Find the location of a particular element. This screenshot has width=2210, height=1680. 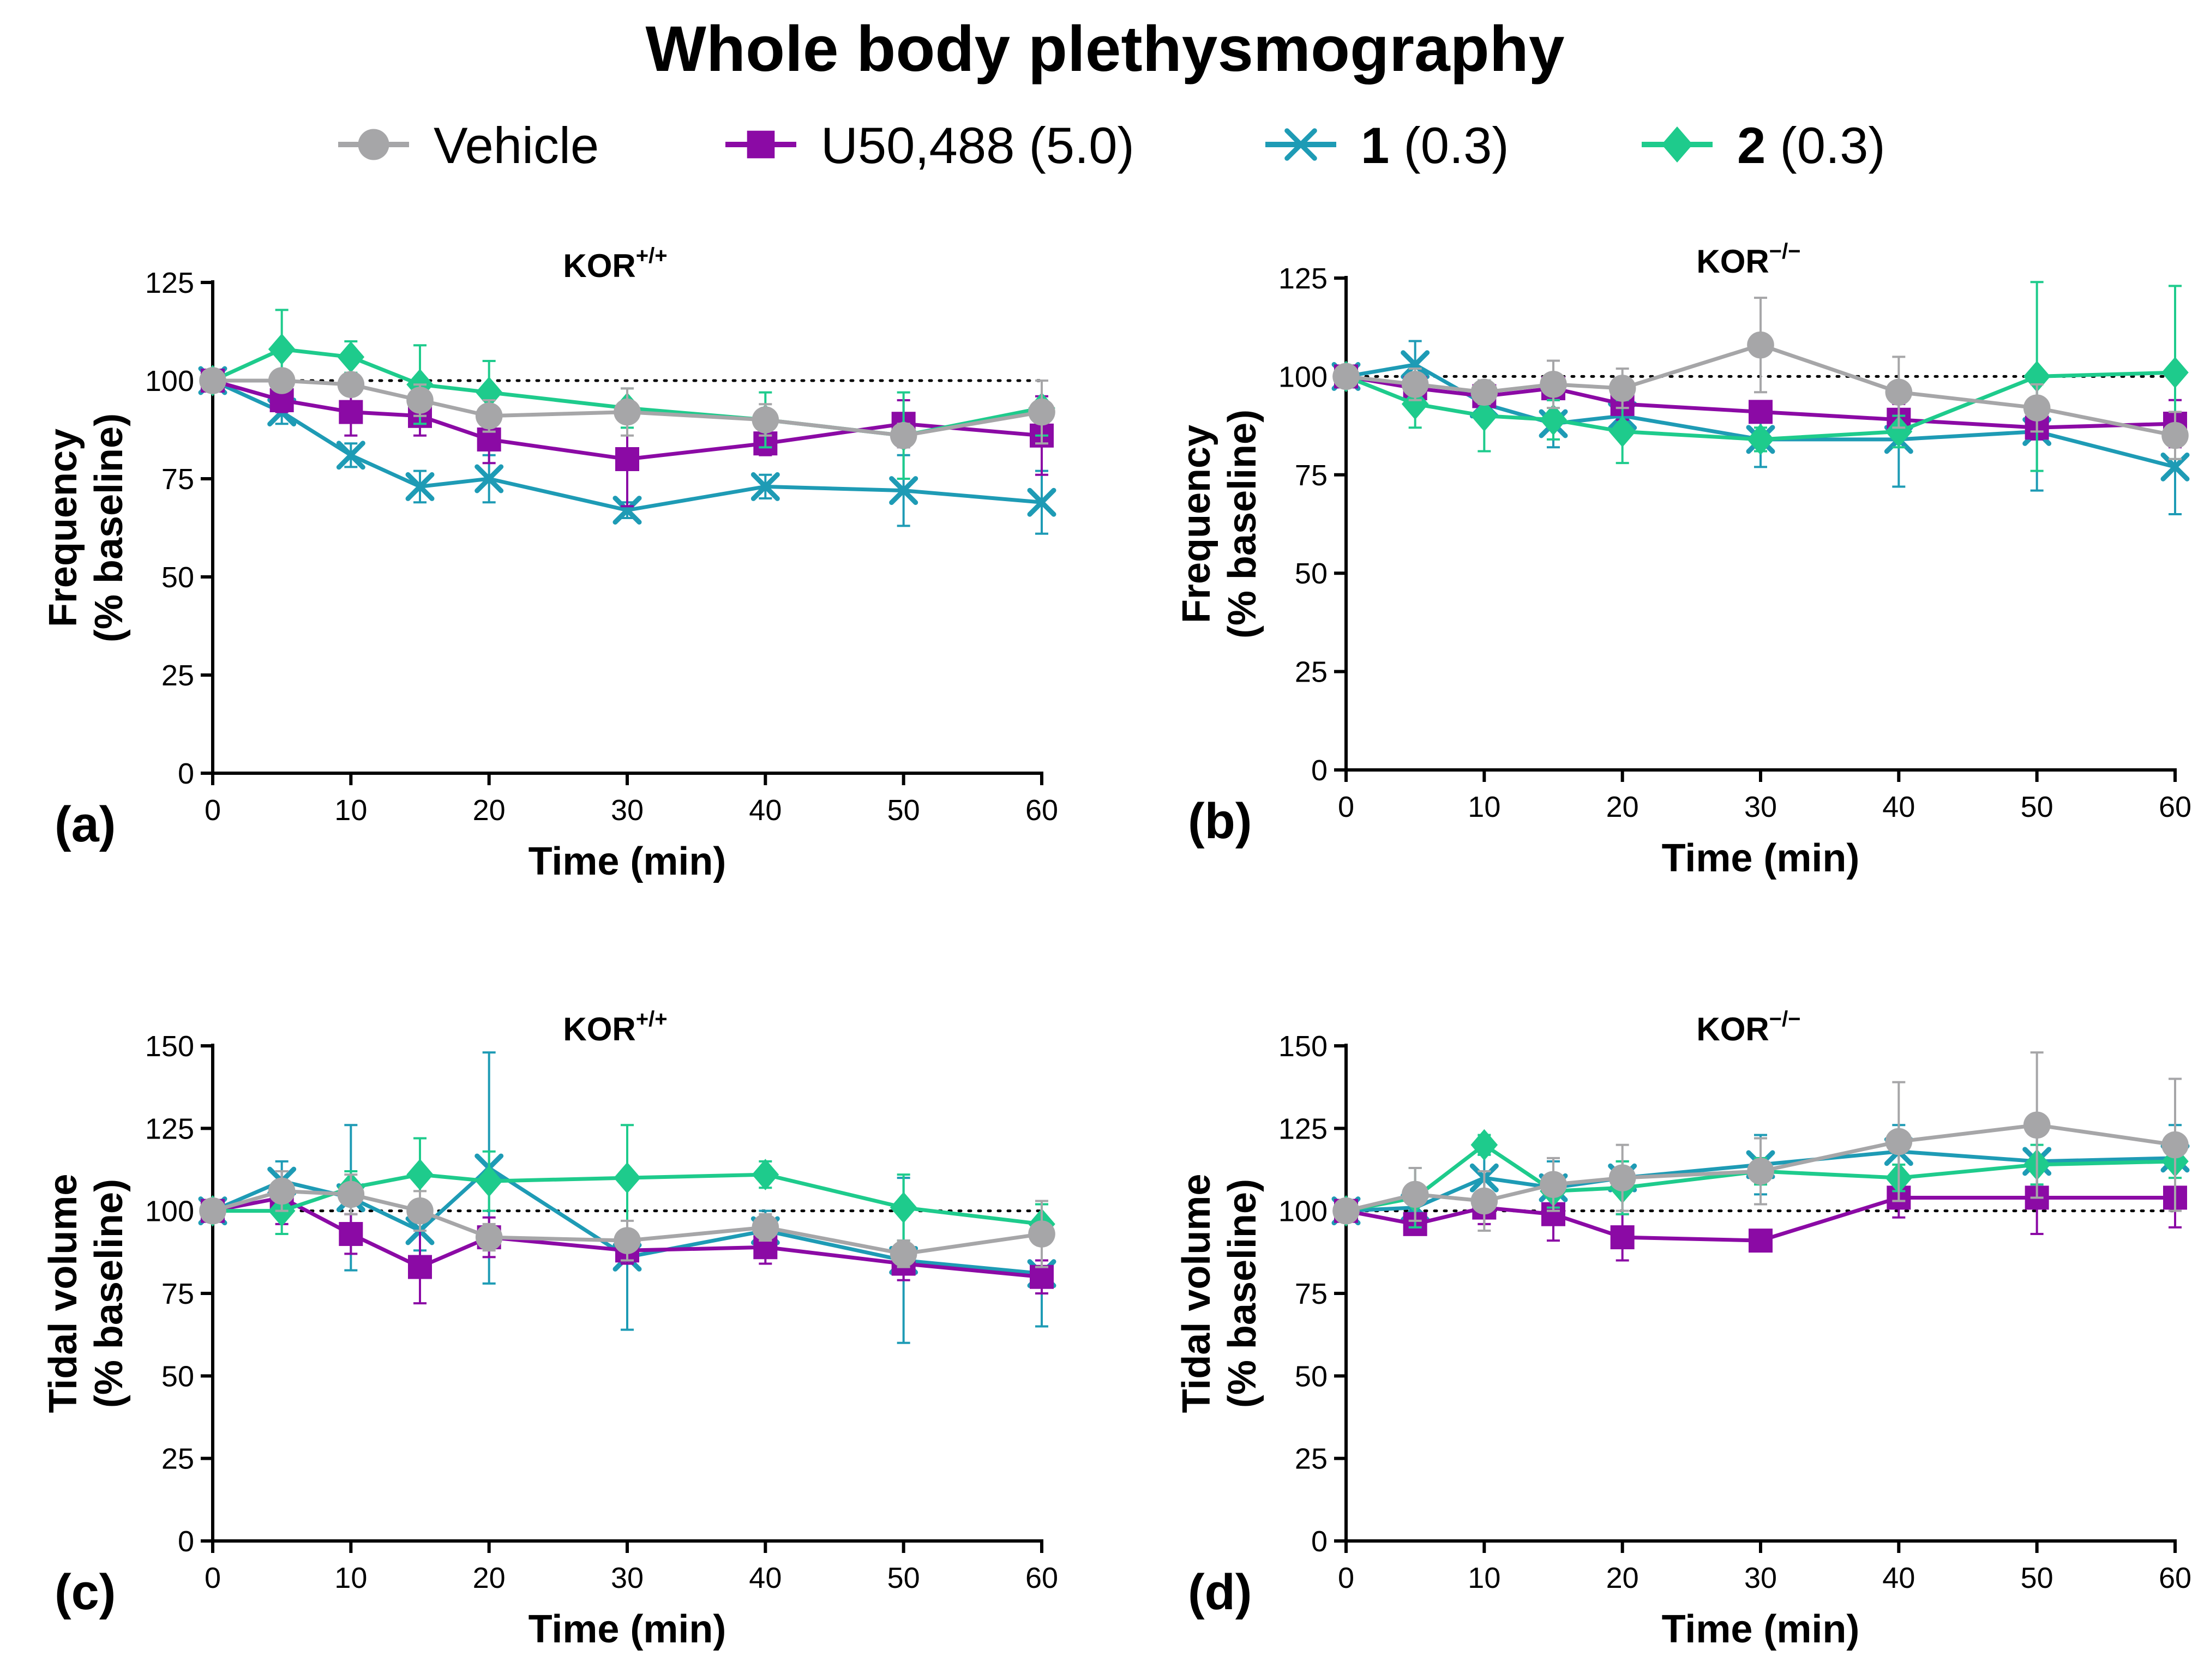

panel-letter: (a) is located at coordinates (85, 824).